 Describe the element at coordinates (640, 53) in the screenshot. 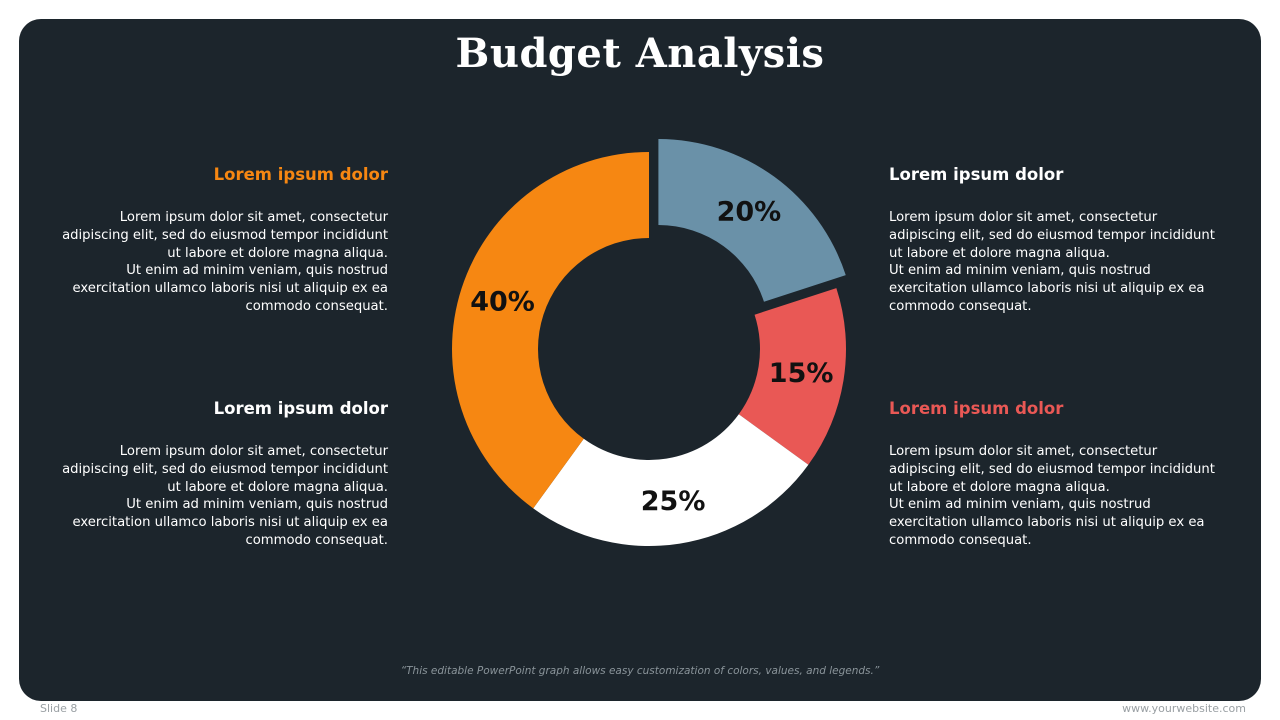

I see `slide-title: Budget Analysis` at that location.